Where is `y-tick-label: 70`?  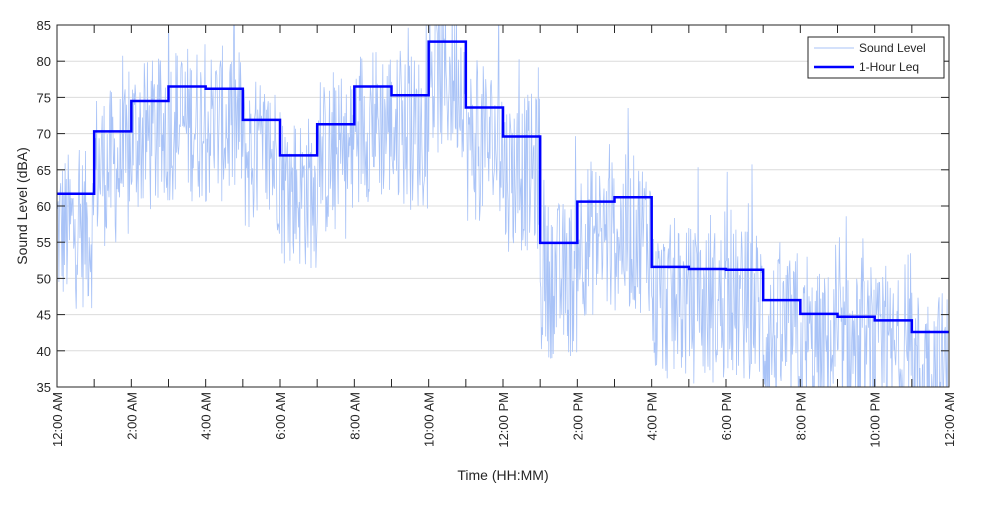 y-tick-label: 70 is located at coordinates (44, 134).